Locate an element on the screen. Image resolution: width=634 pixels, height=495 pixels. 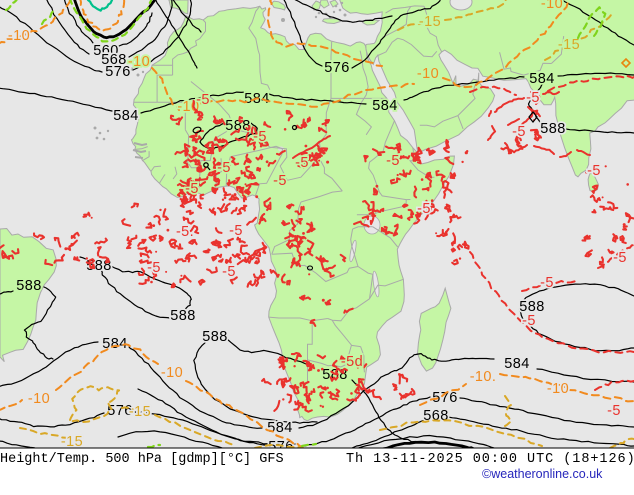
svg-text: -10. is located at coordinates (483, 377).